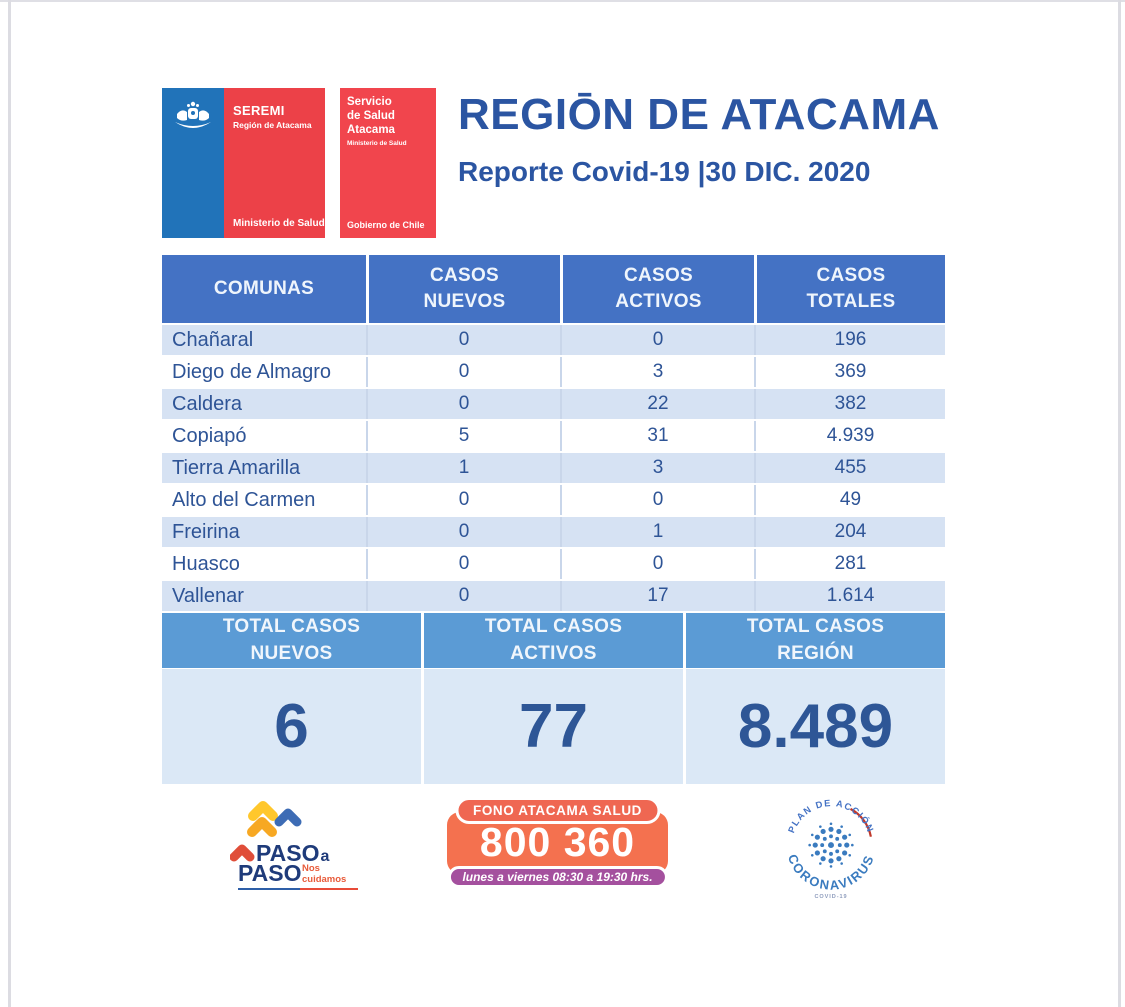  I want to click on total-value-region: 8.489, so click(815, 726).